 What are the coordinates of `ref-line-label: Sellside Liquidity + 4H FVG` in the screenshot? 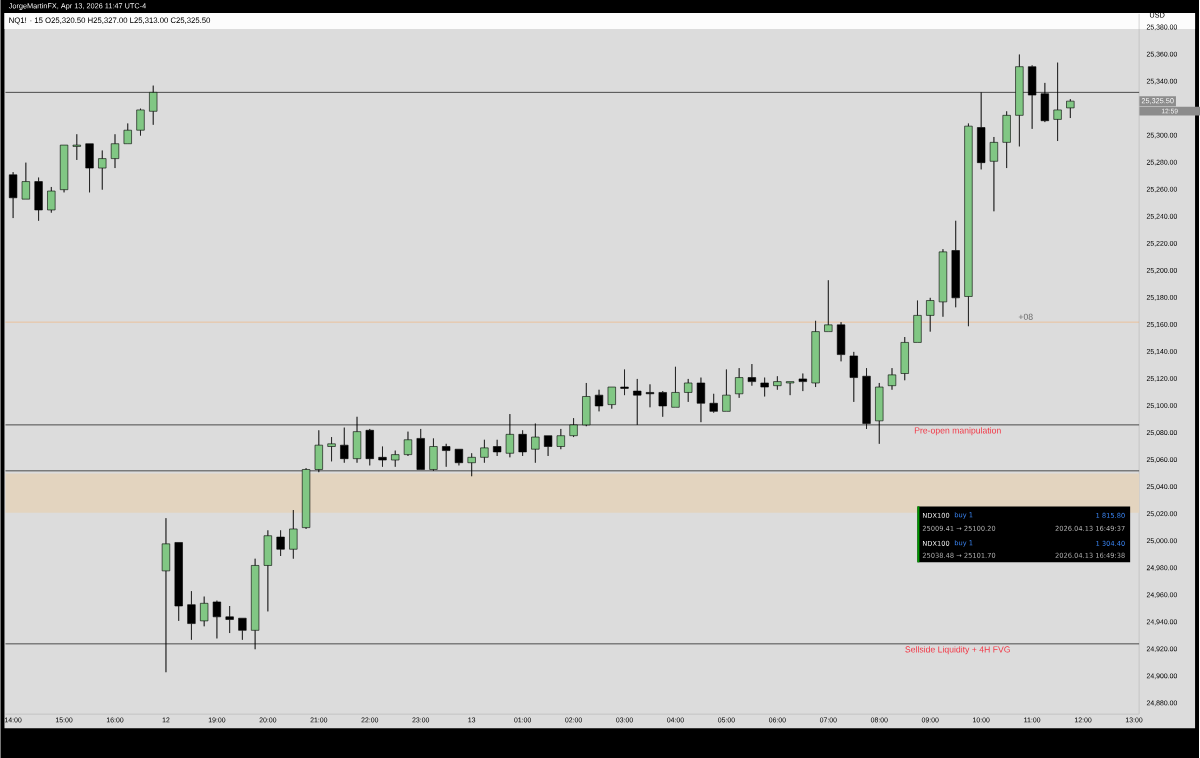 It's located at (957, 650).